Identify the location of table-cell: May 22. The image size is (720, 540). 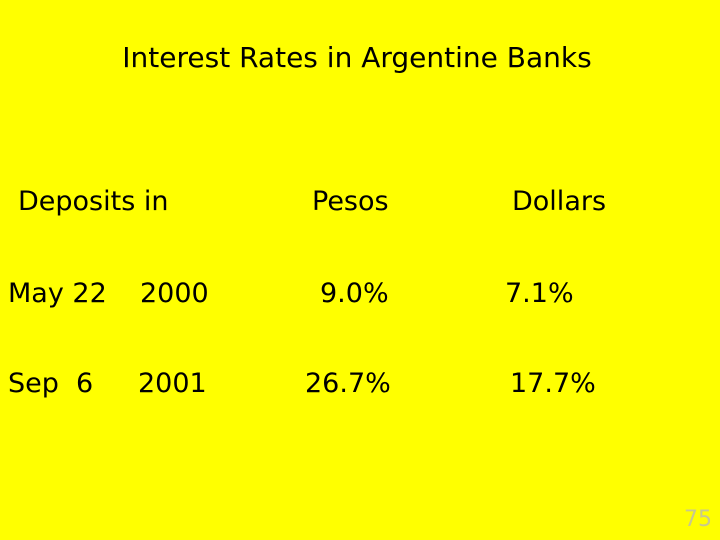
(57, 293).